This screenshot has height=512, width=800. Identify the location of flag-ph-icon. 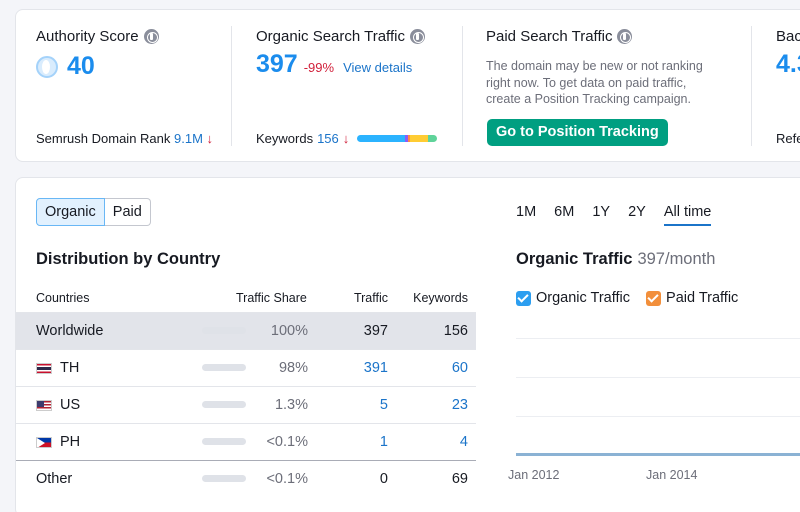
(44, 442).